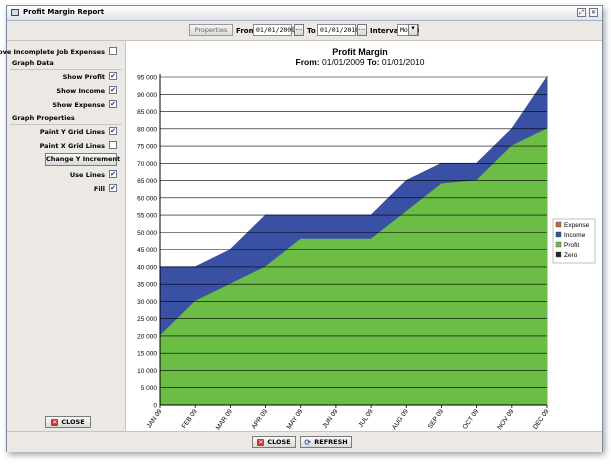 The width and height of the screenshot is (611, 468). I want to click on show-expense-checkbox: ✔, so click(113, 104).